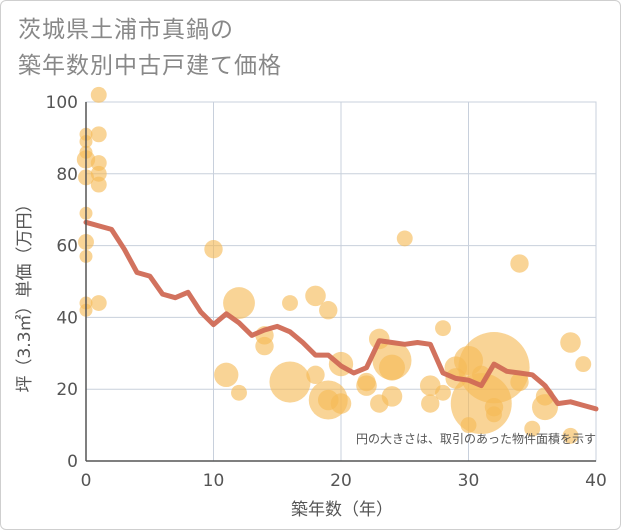 The height and width of the screenshot is (530, 621). What do you see at coordinates (67, 175) in the screenshot?
I see `y-tick-label: 80` at bounding box center [67, 175].